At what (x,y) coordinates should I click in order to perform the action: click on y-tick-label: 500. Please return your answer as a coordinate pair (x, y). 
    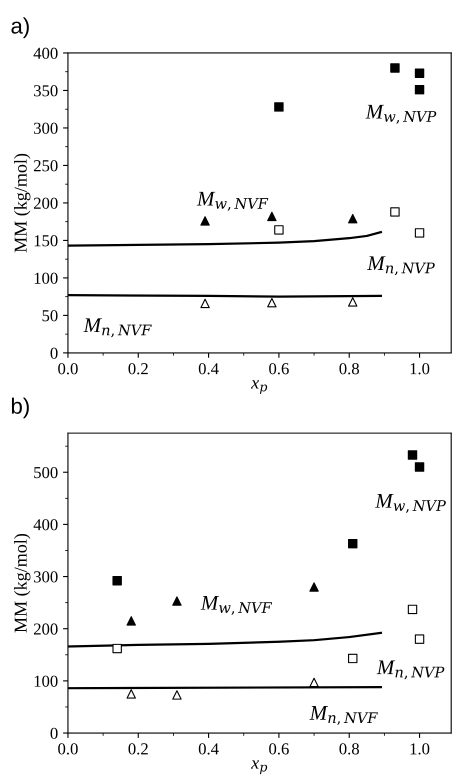
    Looking at the image, I should click on (46, 472).